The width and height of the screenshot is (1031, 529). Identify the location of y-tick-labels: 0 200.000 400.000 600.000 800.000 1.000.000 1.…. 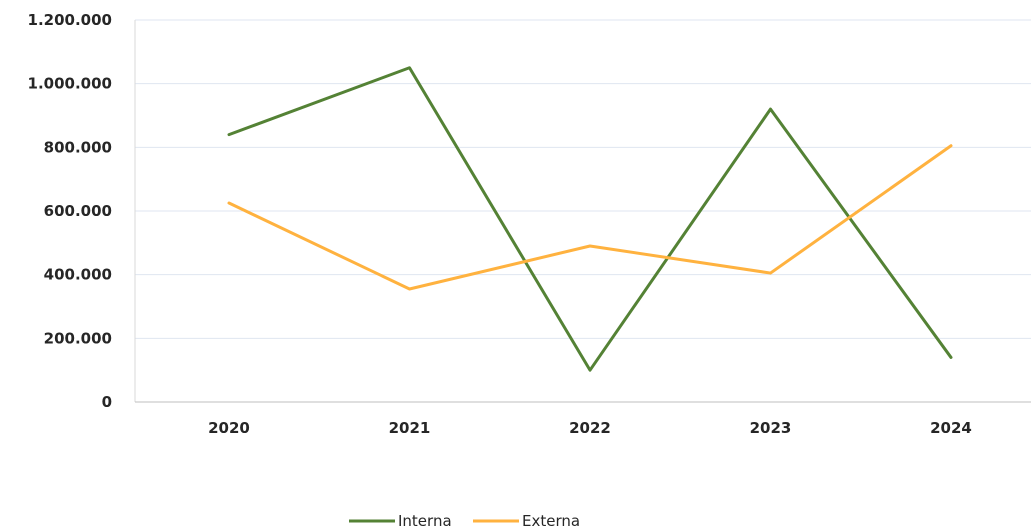
(70, 211).